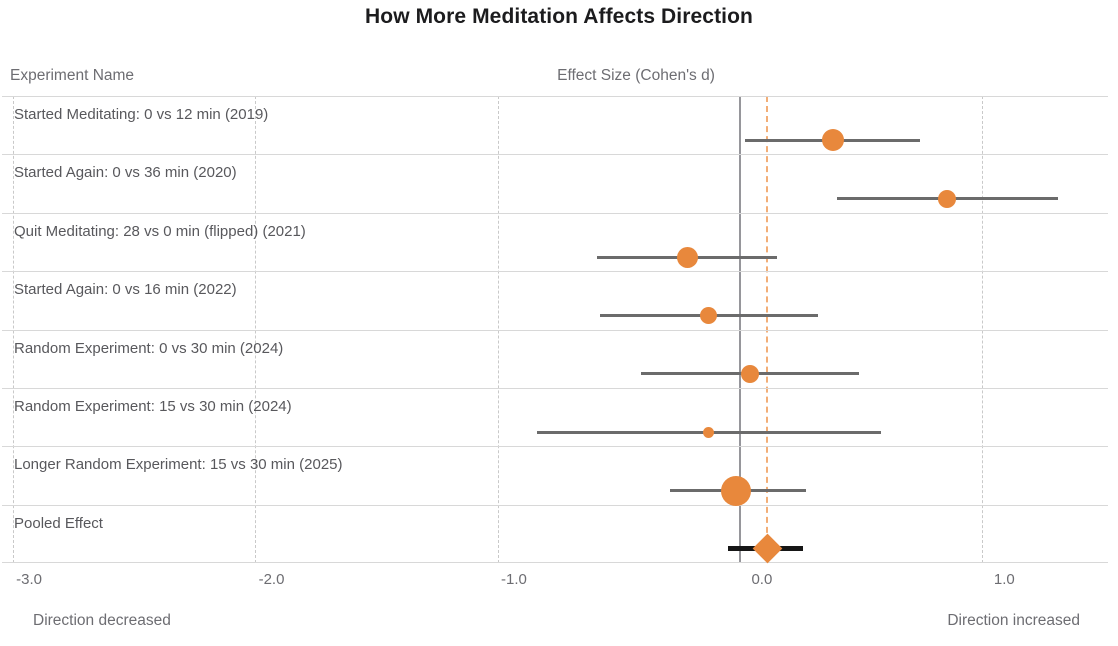 The height and width of the screenshot is (646, 1118). Describe the element at coordinates (271, 579) in the screenshot. I see `x-tick-label: -2.0` at that location.